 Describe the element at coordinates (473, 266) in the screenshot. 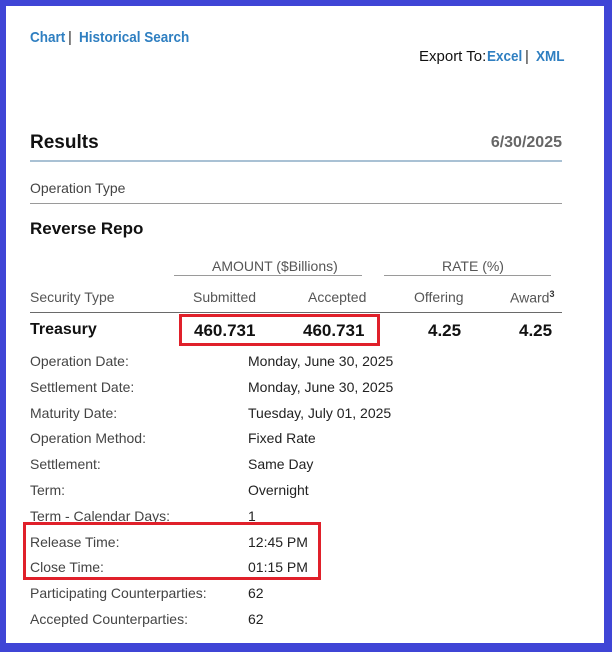

I see `rate-group-header: RATE (%)` at that location.